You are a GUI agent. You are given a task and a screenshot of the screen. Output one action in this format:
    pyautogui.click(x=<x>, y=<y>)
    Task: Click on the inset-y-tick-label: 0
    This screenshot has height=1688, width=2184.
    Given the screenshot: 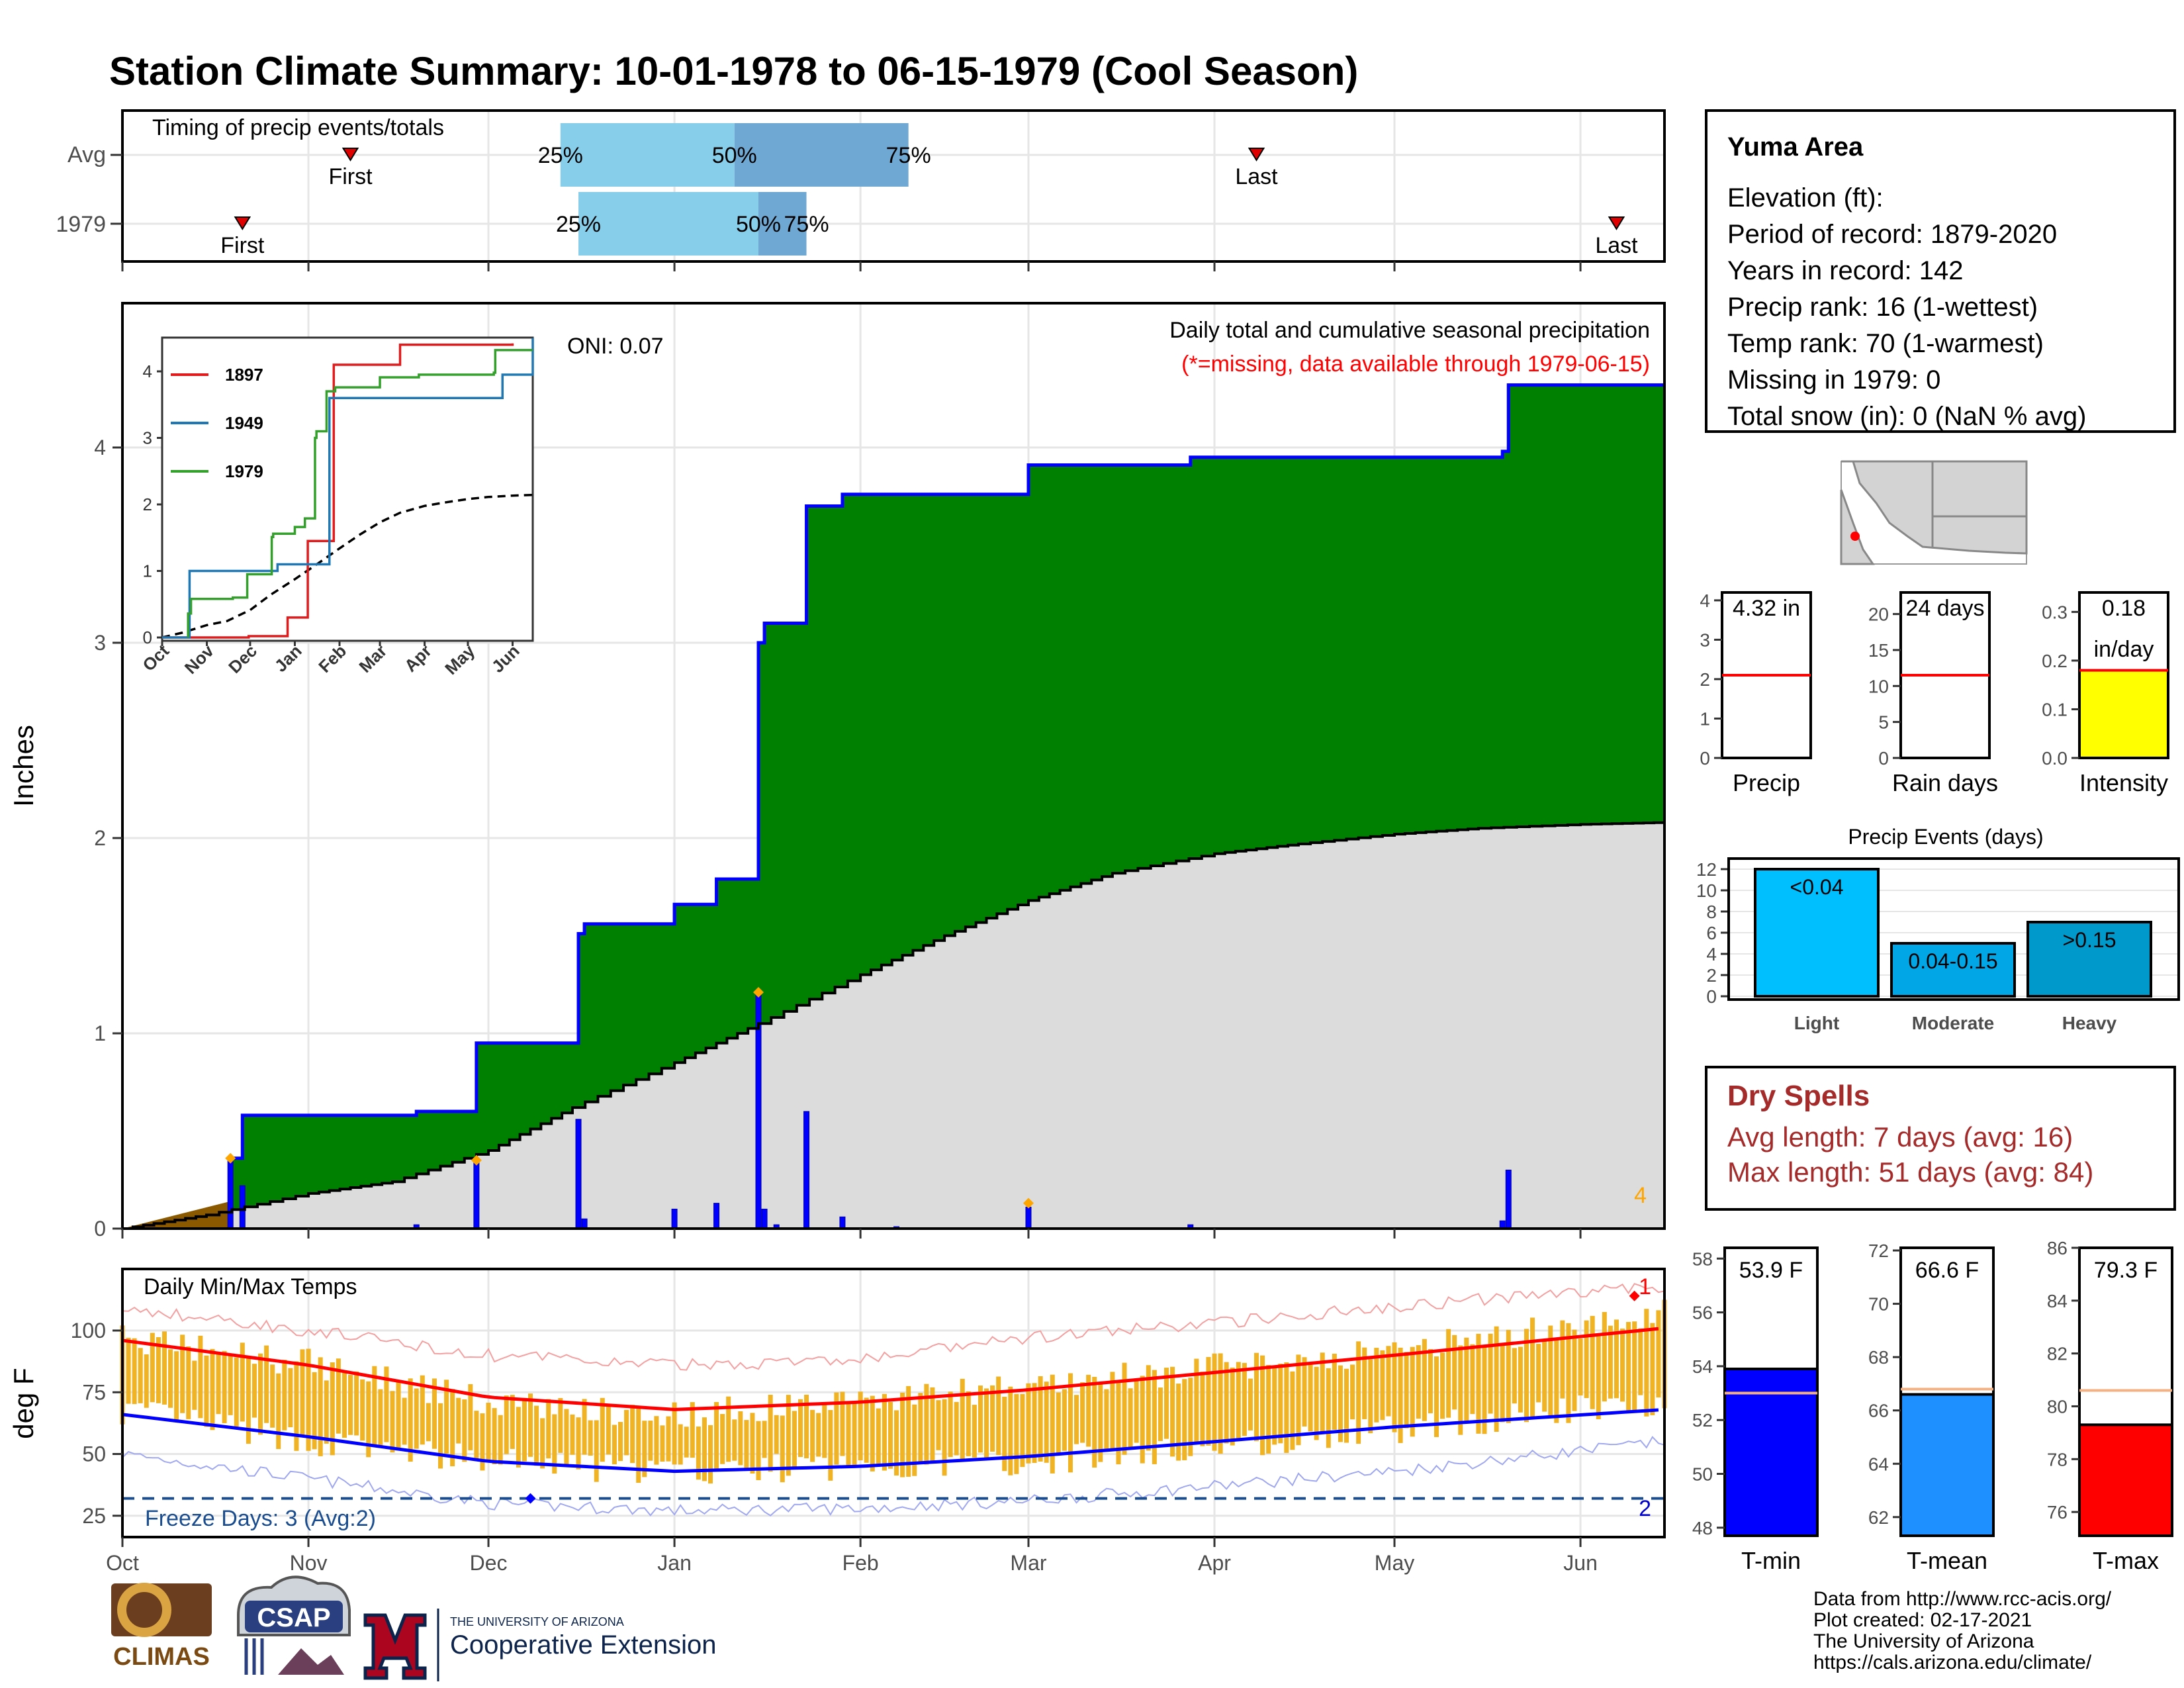 What is the action you would take?
    pyautogui.click(x=147, y=637)
    